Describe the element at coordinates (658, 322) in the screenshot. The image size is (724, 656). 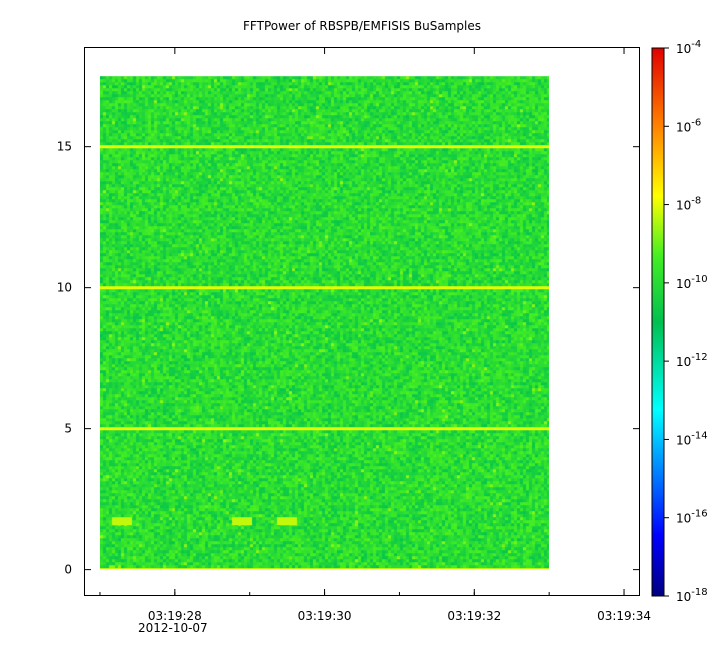
I see `colorbar` at that location.